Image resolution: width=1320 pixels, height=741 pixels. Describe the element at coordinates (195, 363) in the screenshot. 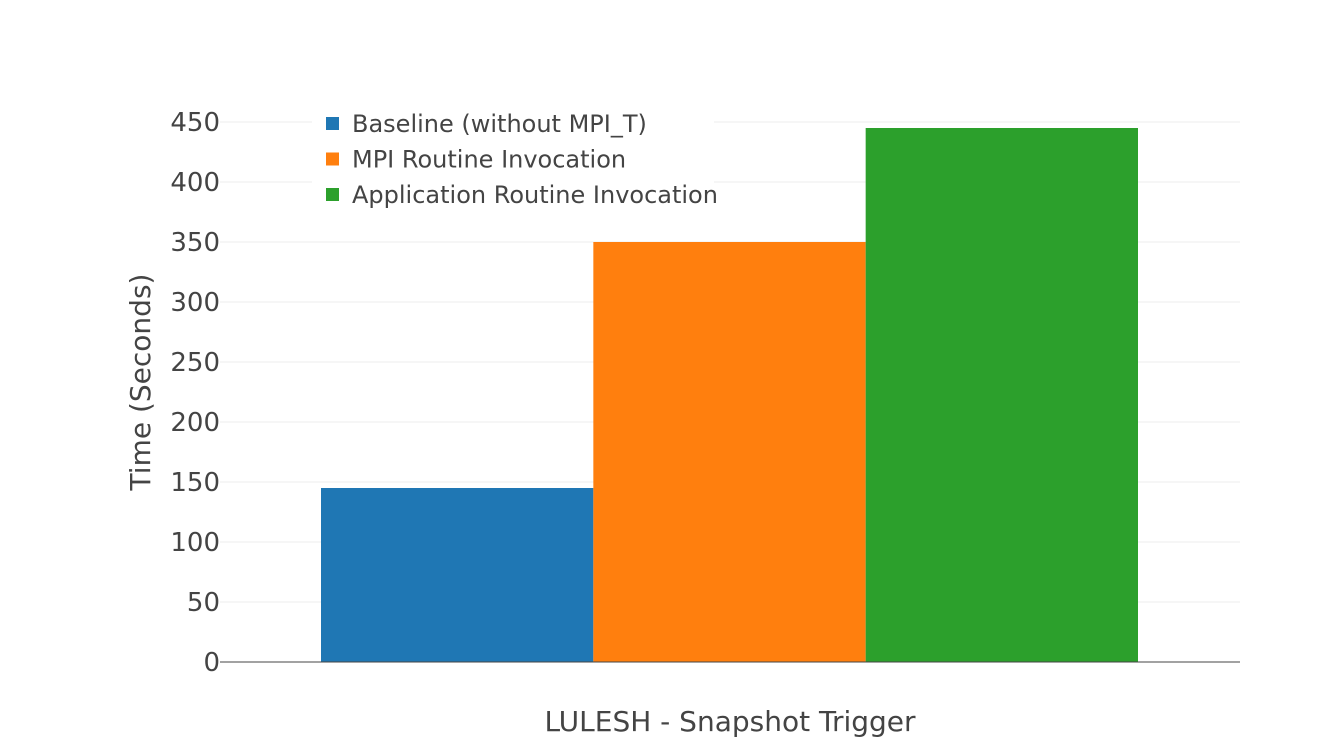

I see `y-tick-label-5: 250` at that location.